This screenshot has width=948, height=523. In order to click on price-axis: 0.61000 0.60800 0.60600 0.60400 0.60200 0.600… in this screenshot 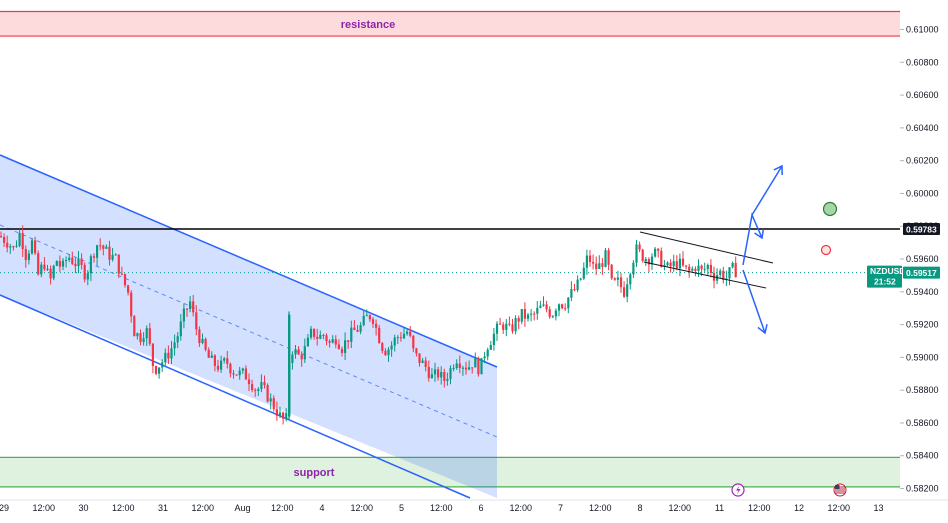, I will do `click(924, 261)`.